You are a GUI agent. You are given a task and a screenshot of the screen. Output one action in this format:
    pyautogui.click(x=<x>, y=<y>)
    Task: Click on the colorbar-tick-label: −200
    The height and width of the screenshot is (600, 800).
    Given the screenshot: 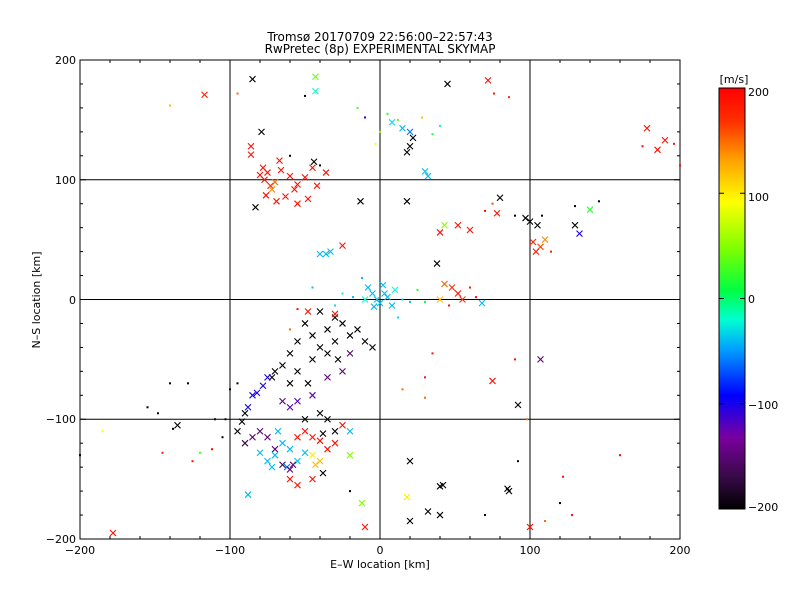 What is the action you would take?
    pyautogui.click(x=763, y=507)
    